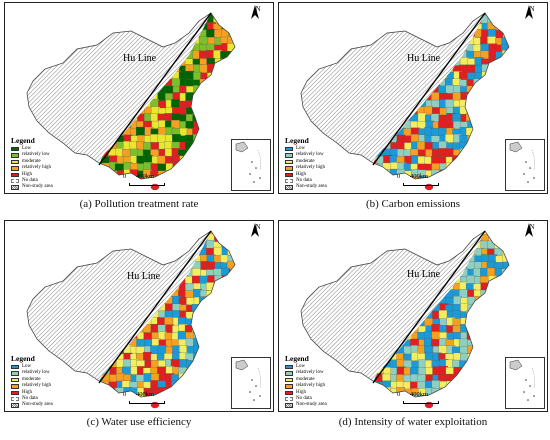 The image size is (550, 440). What do you see at coordinates (139, 394) in the screenshot?
I see `scale-bar-labels: 0 400km` at bounding box center [139, 394].